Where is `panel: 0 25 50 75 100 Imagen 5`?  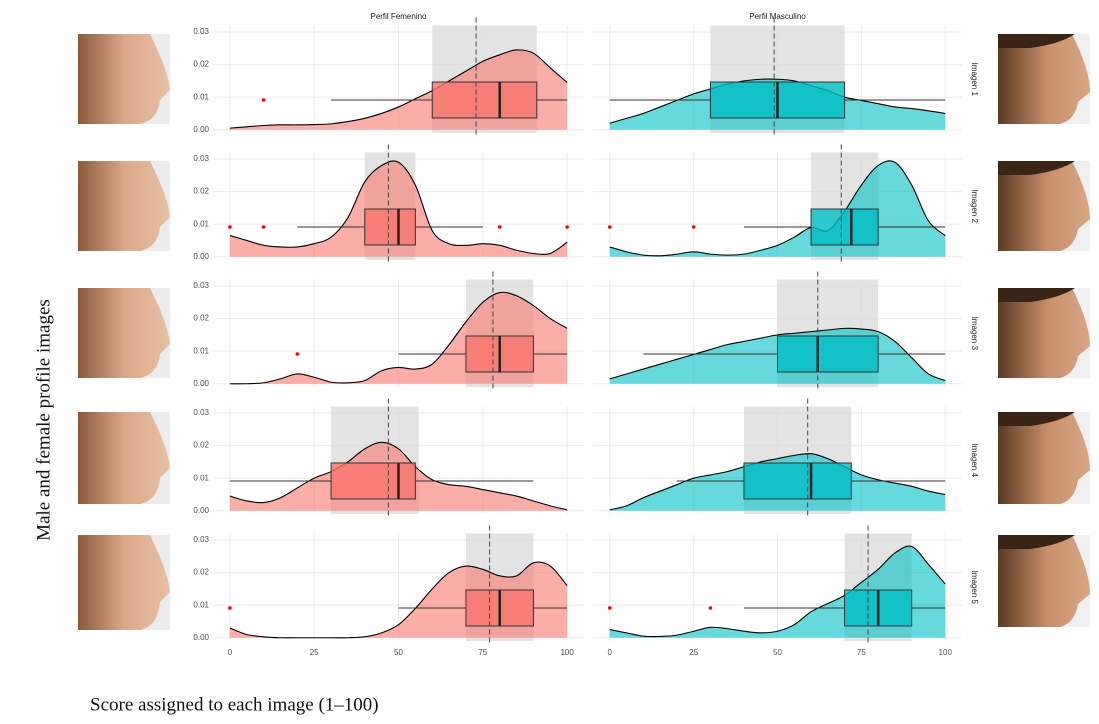
panel: 0 25 50 75 100 Imagen 5 is located at coordinates (786, 591).